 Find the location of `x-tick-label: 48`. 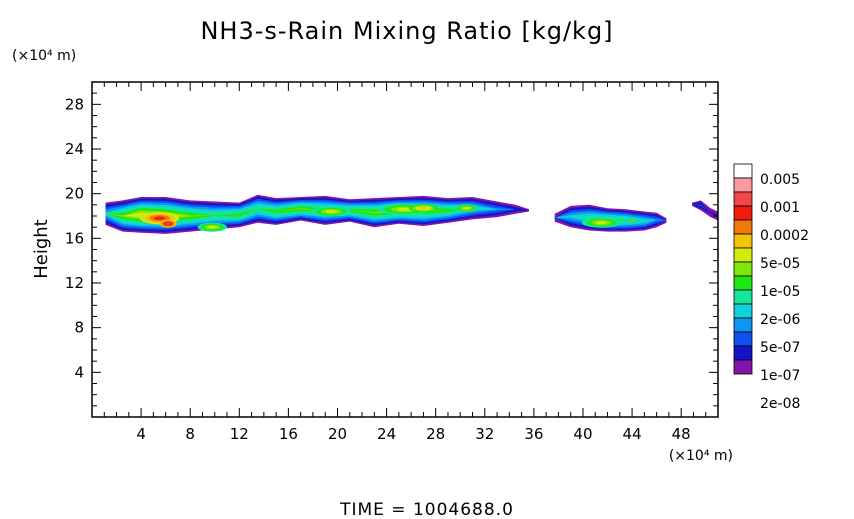

x-tick-label: 48 is located at coordinates (681, 434).